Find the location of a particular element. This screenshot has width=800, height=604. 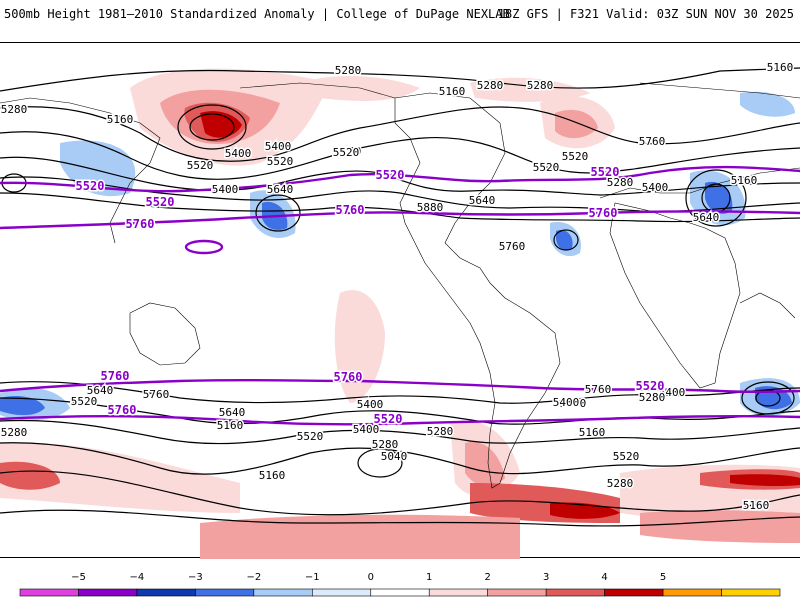

colorbar-tick-label: −4 is located at coordinates (137, 577).